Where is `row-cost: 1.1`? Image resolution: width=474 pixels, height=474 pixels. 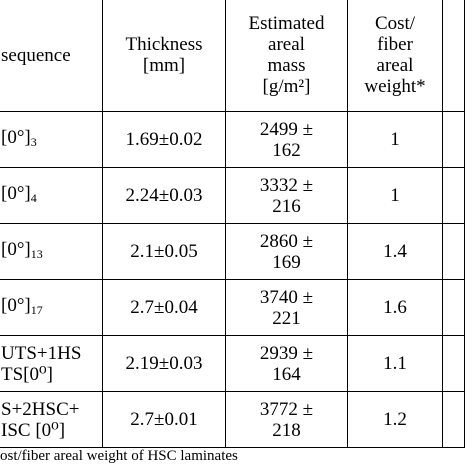
row-cost: 1.1 is located at coordinates (395, 363).